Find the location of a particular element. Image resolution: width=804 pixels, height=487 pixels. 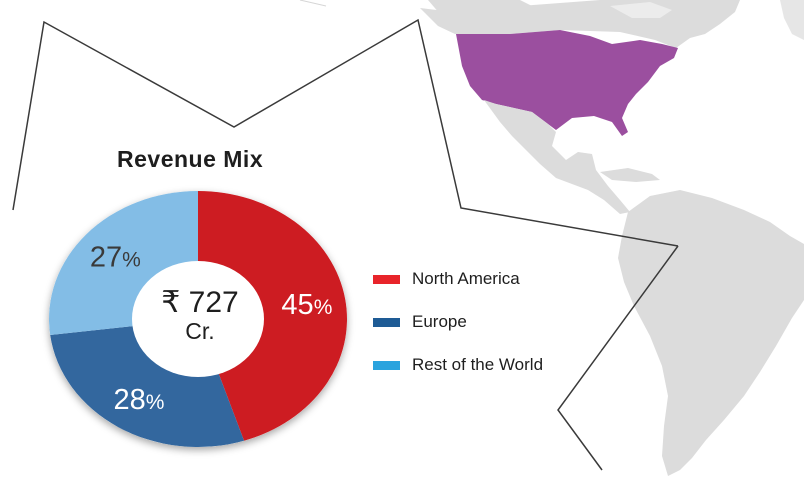

legend-label: Rest of the World is located at coordinates (478, 364).